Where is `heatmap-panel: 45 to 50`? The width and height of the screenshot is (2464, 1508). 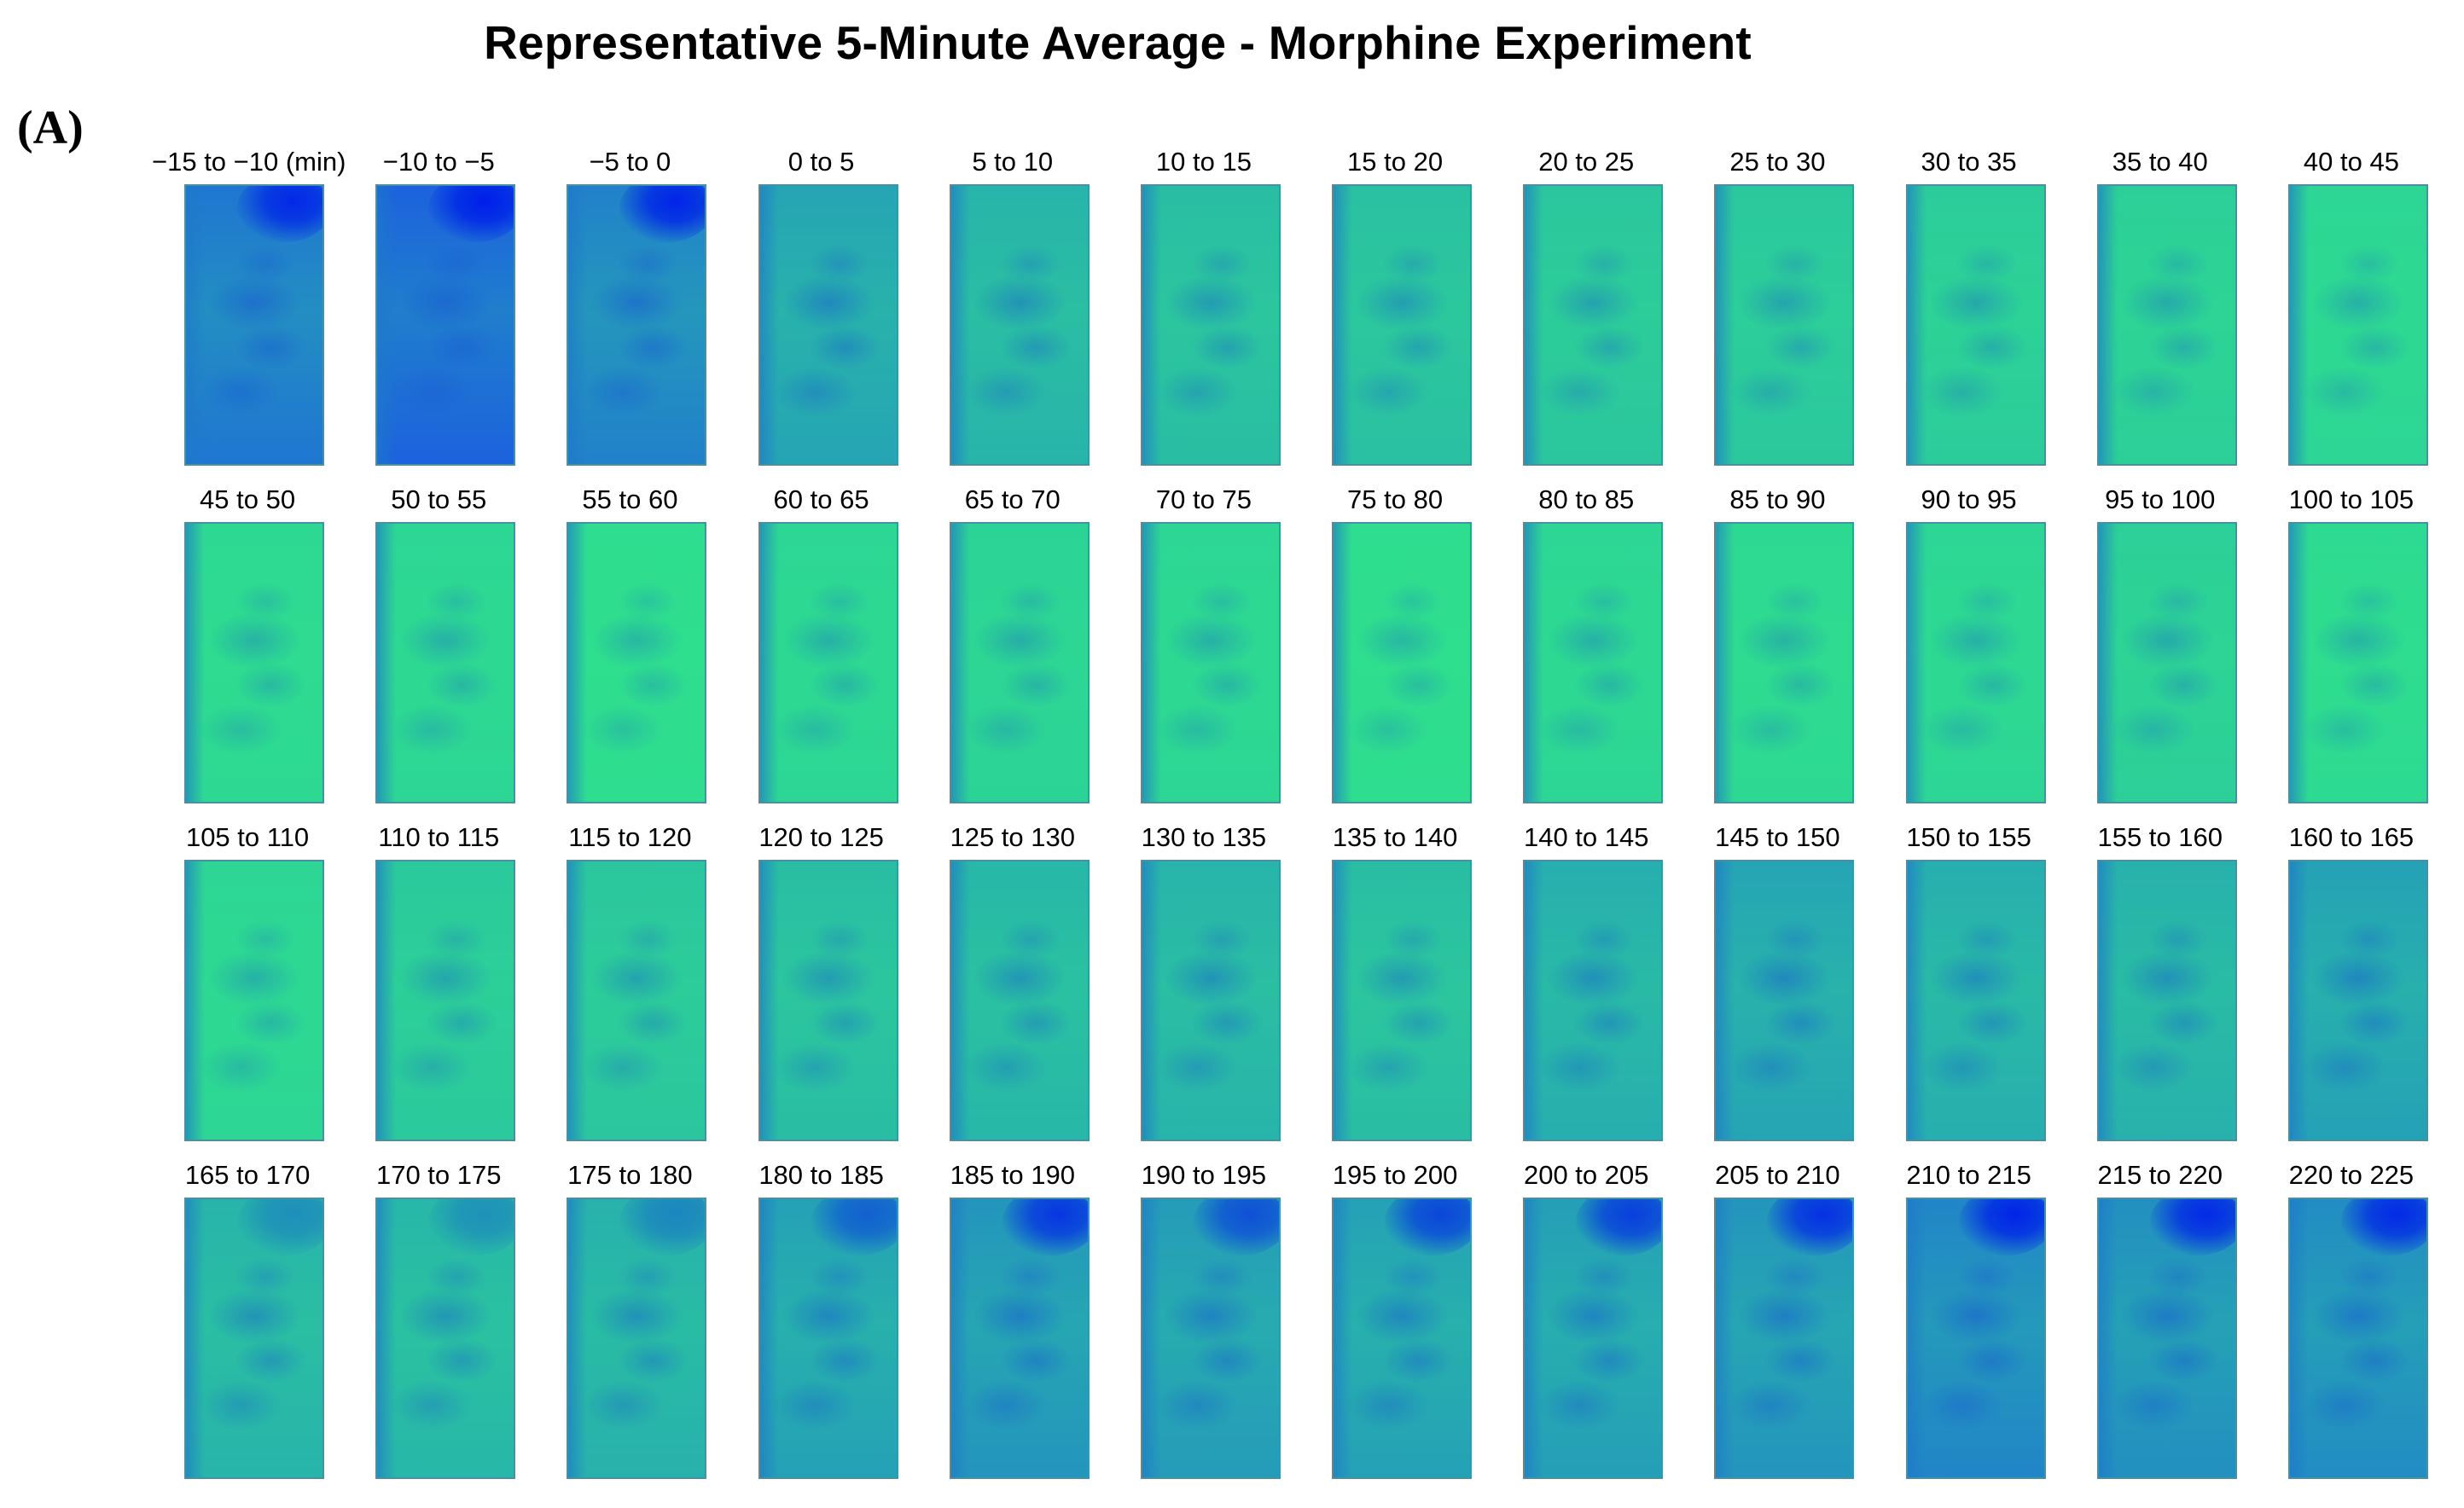
heatmap-panel: 45 to 50 is located at coordinates (247, 652).